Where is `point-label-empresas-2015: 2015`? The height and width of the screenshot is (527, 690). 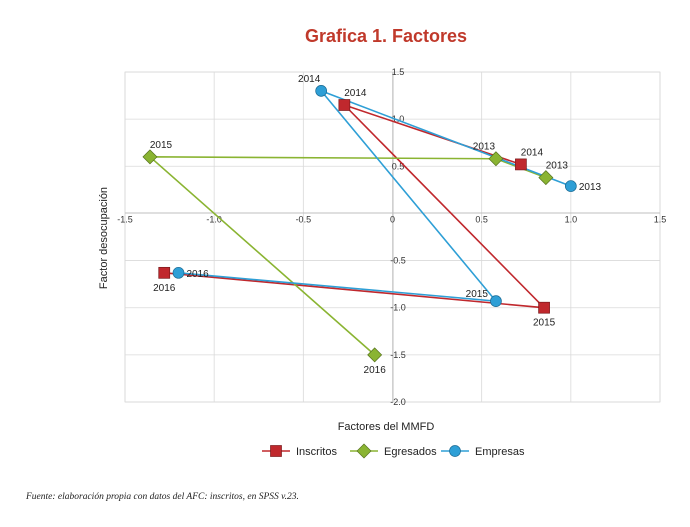
point-label-empresas-2015: 2015 is located at coordinates (477, 294).